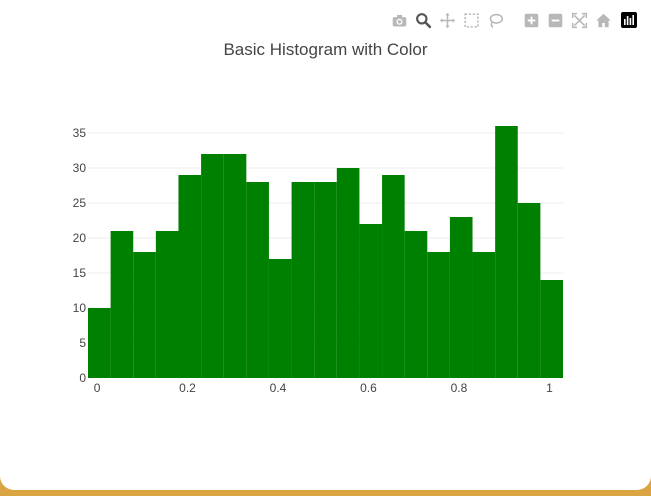 This screenshot has height=496, width=651. I want to click on x-axis-ticks: 0 0.2 0.4 0.6 0.8 1, so click(323, 388).